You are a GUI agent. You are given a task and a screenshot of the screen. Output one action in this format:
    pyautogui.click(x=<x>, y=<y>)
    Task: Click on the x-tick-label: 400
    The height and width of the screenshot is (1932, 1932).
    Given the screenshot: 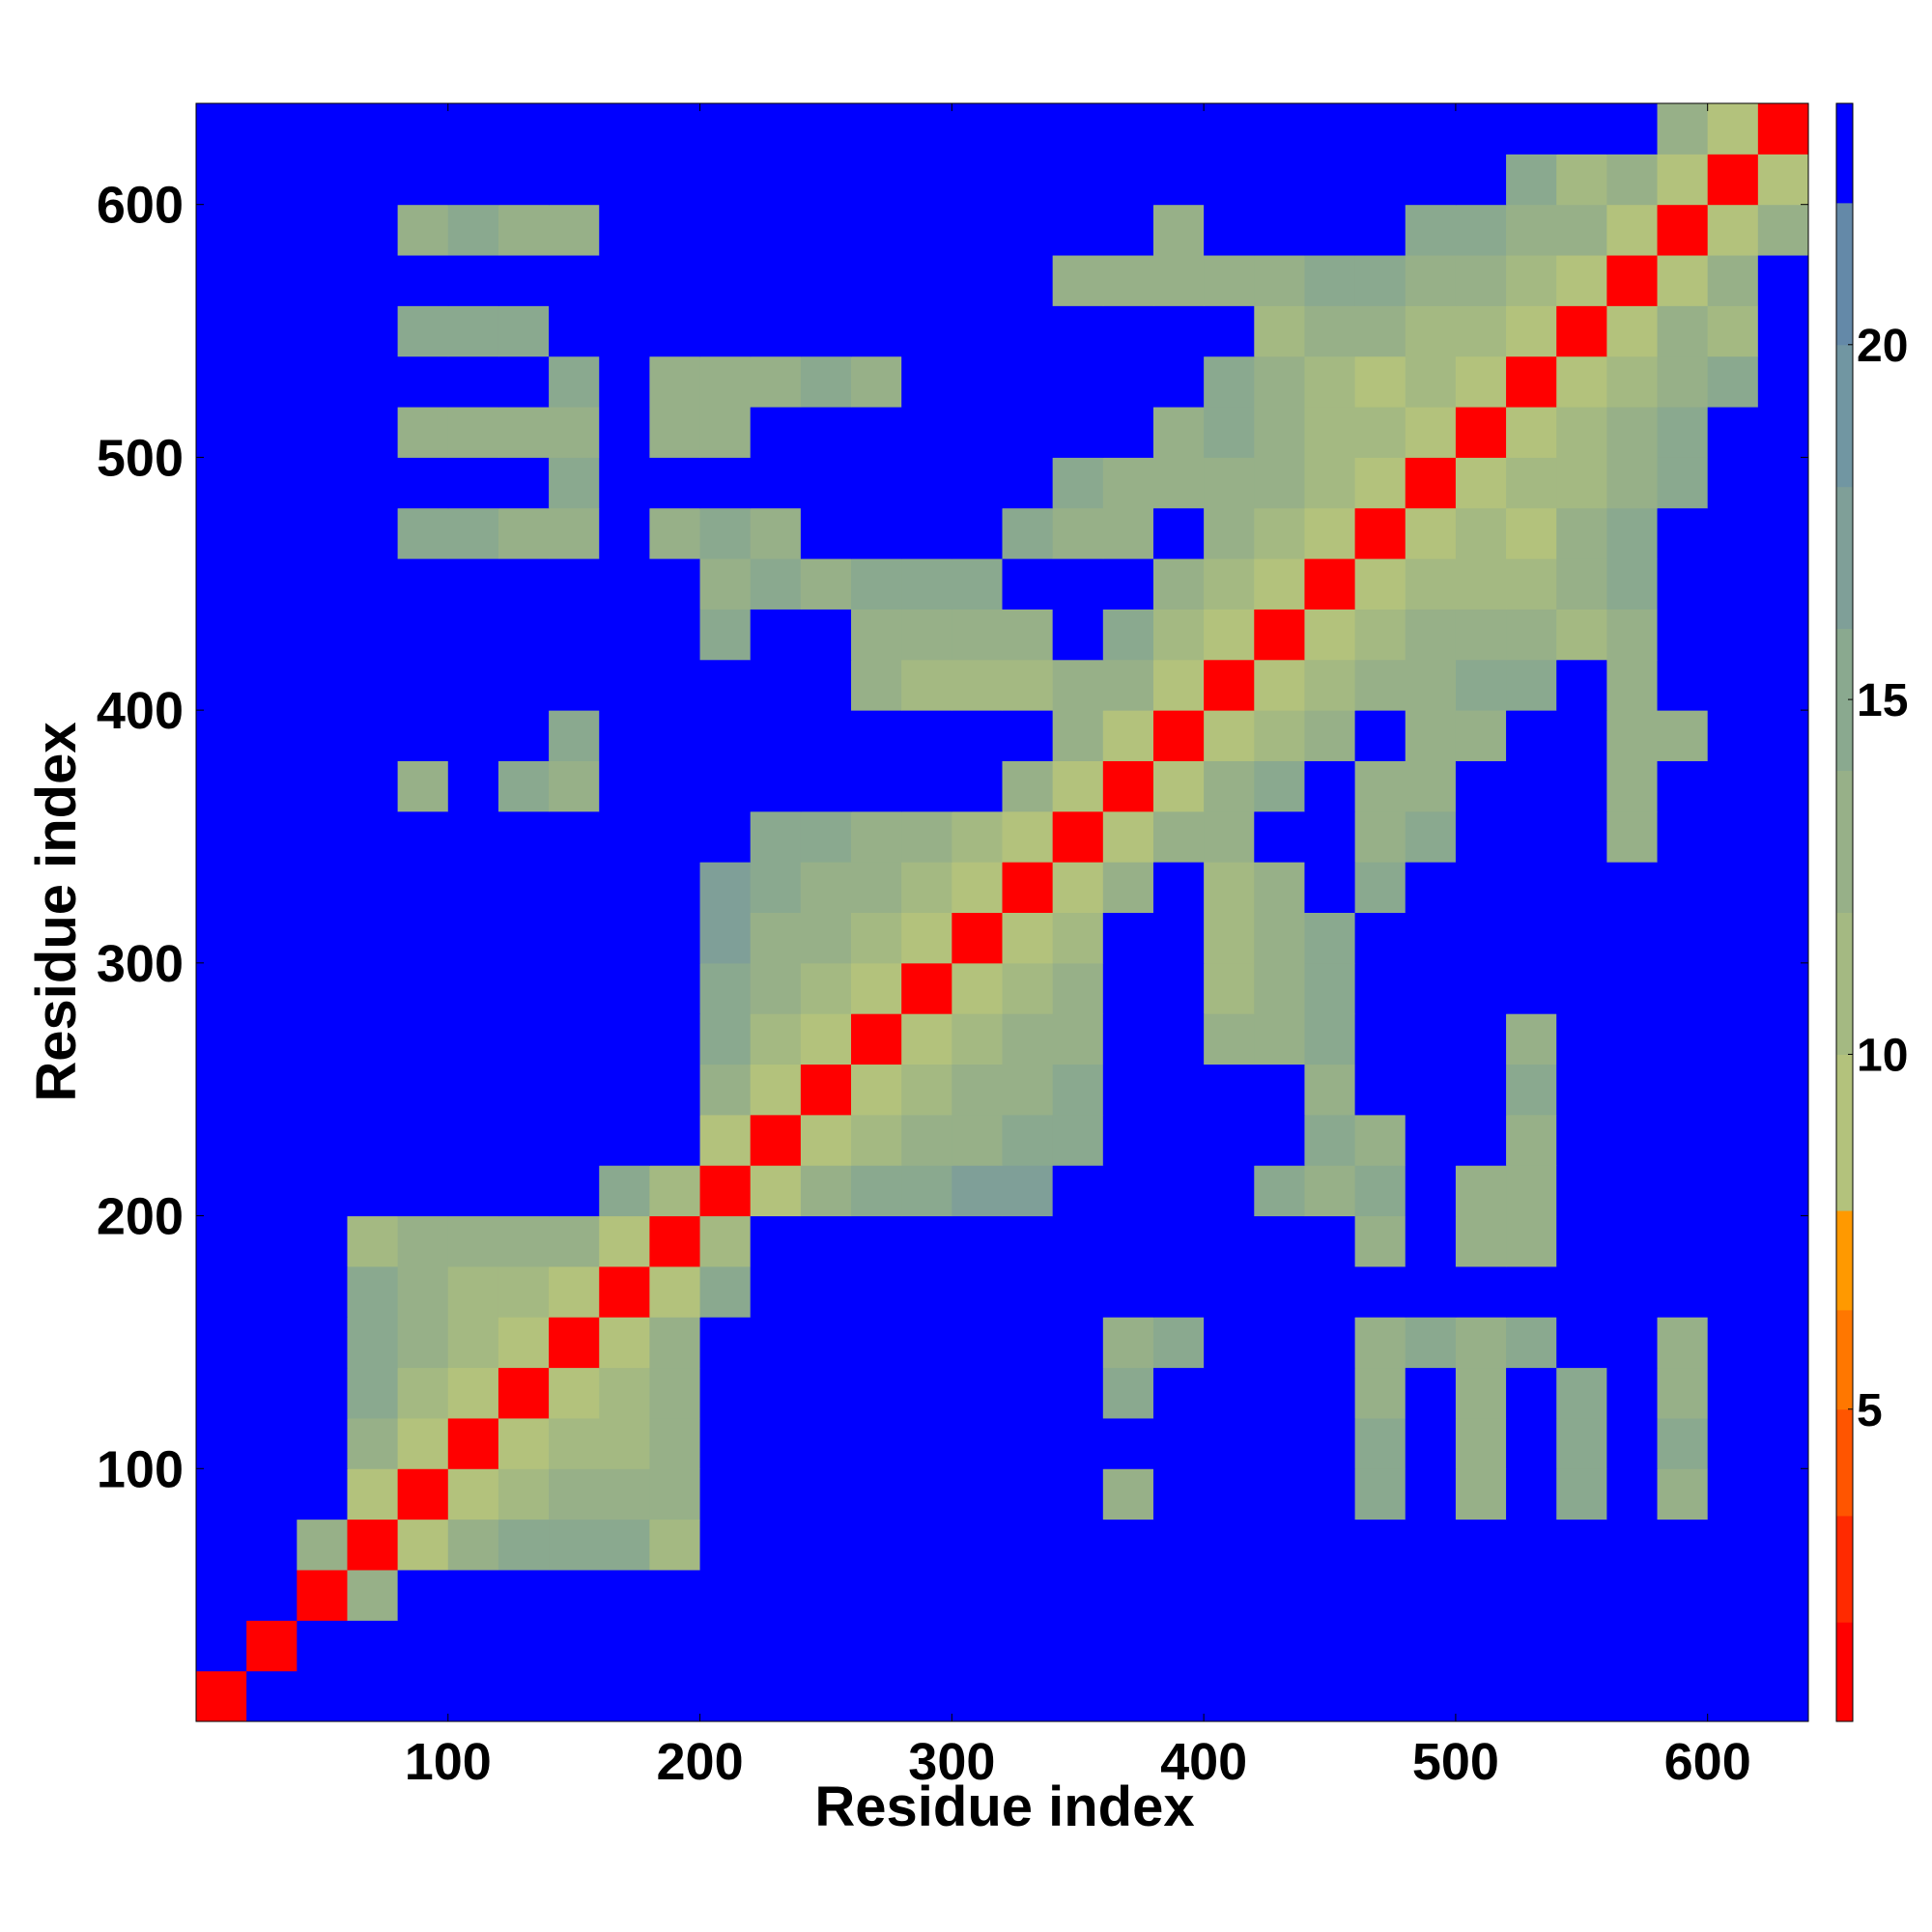 What is the action you would take?
    pyautogui.click(x=1203, y=1762)
    